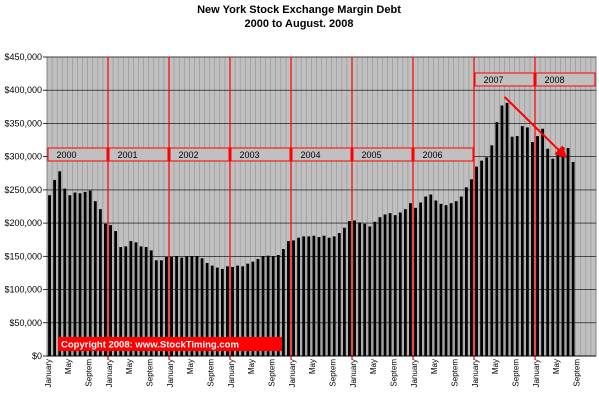  Describe the element at coordinates (535, 127) in the screenshot. I see `trend-arrow` at that location.